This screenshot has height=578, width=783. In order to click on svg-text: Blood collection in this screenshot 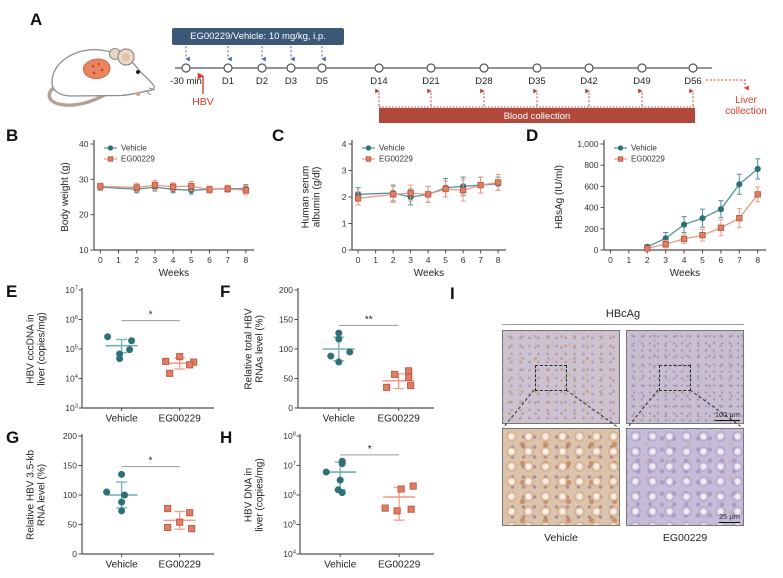, I will do `click(537, 116)`.